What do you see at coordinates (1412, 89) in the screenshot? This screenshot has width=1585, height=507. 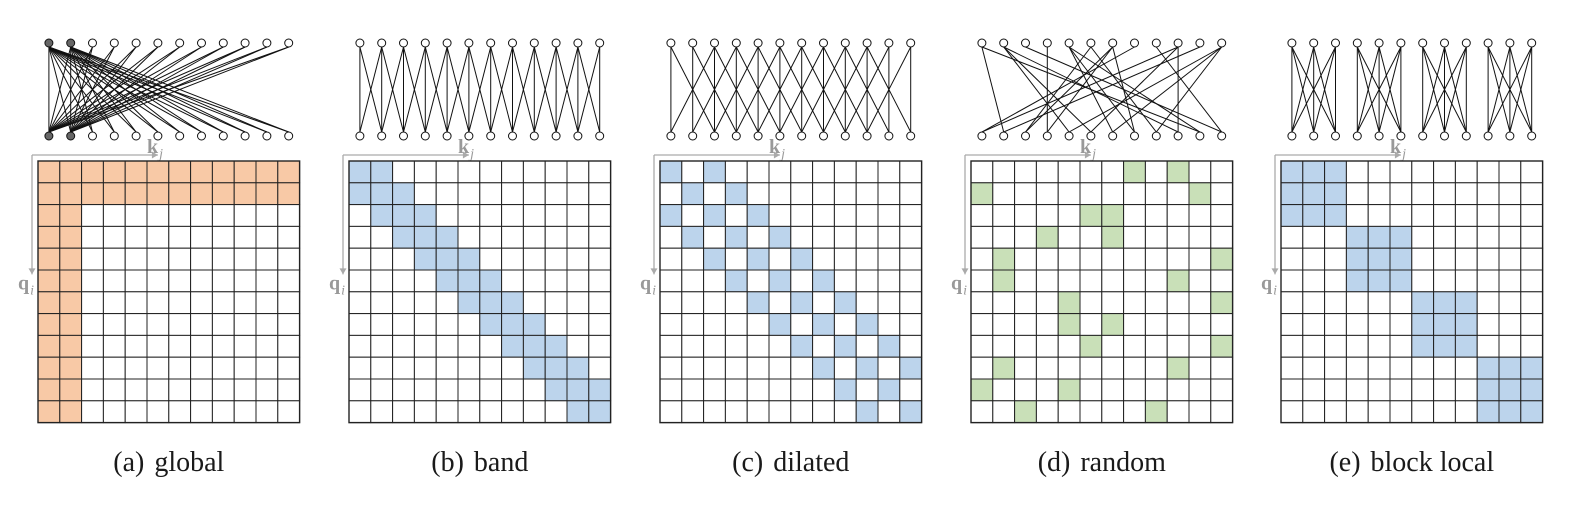 I see `connection-graph` at bounding box center [1412, 89].